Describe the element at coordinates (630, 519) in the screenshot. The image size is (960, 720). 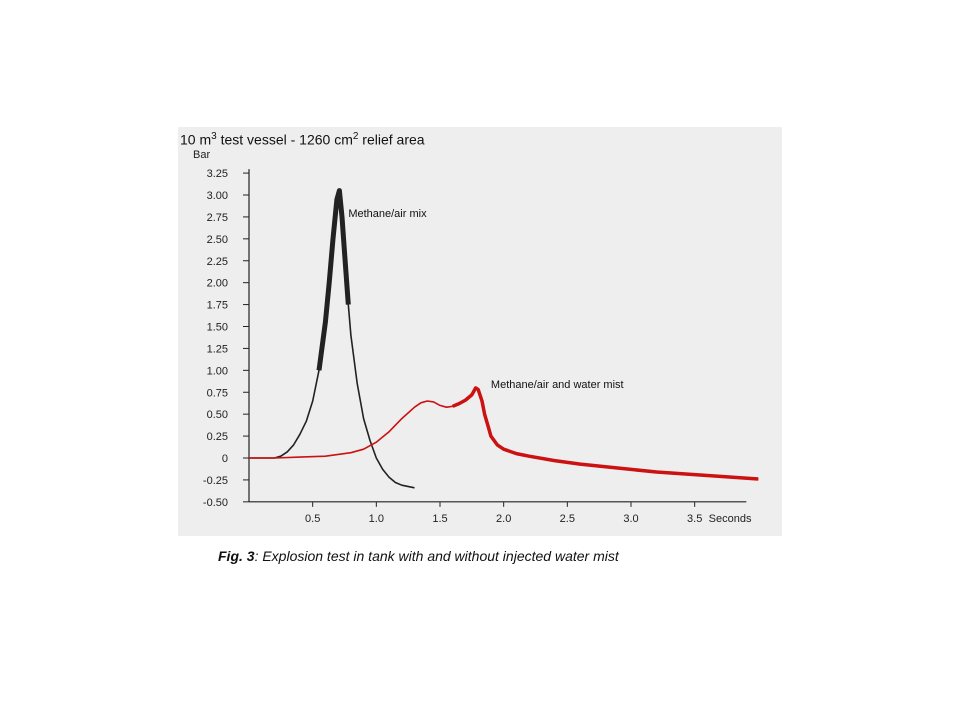
I see `x-tick-label: 3.0` at that location.